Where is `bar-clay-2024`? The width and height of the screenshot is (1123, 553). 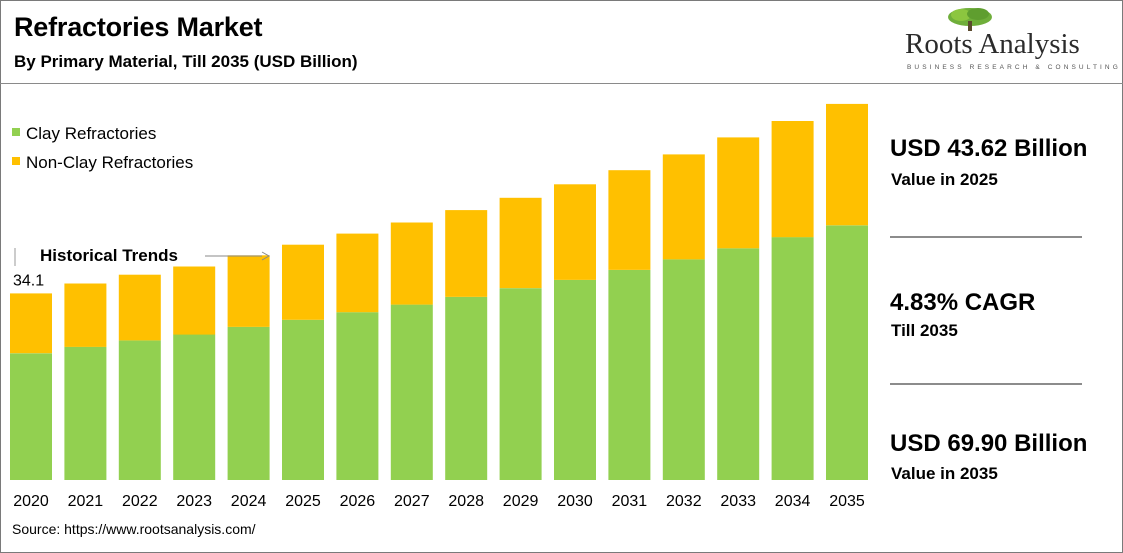
bar-clay-2024 is located at coordinates (248, 403).